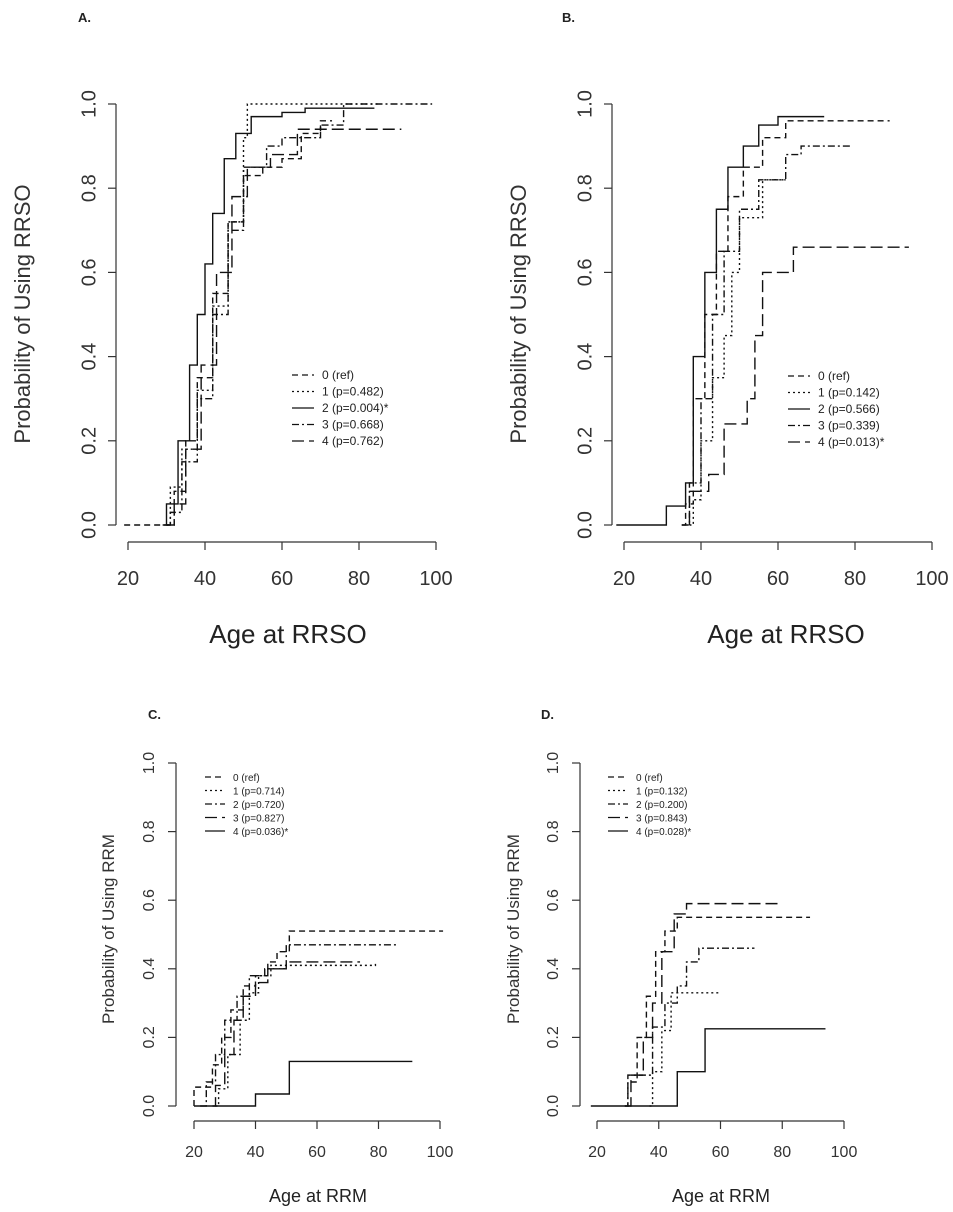  I want to click on legend-label-4: 4 (p=0.036)*, so click(260, 832).